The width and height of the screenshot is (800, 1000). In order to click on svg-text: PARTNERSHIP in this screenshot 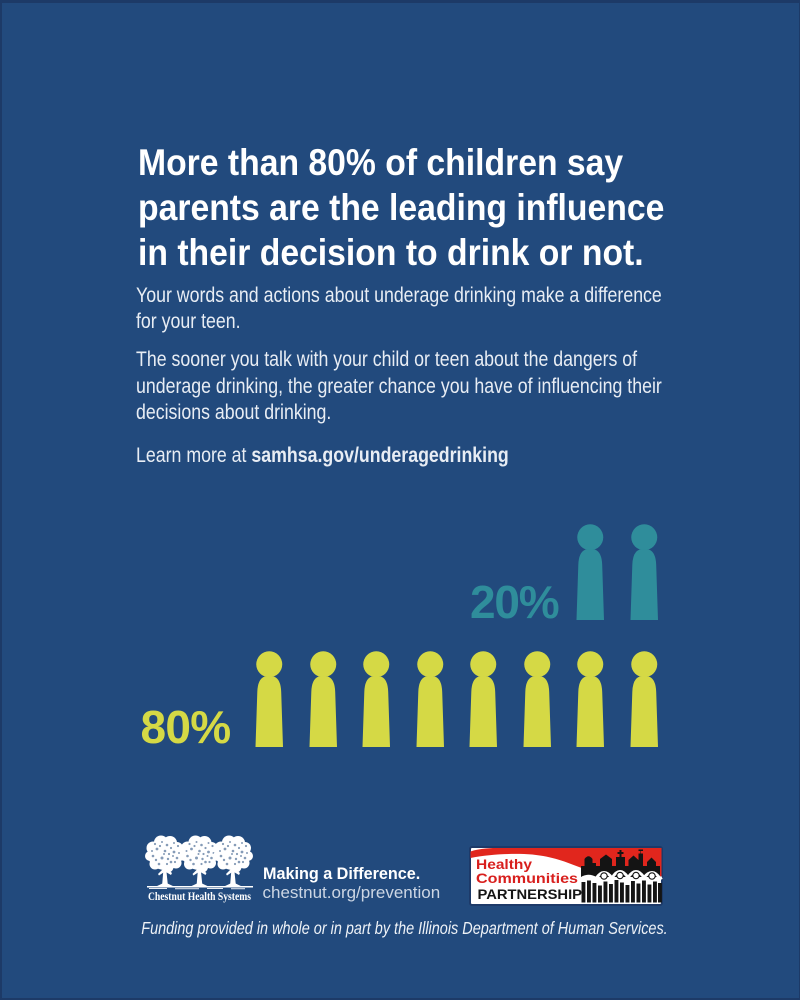, I will do `click(529, 895)`.